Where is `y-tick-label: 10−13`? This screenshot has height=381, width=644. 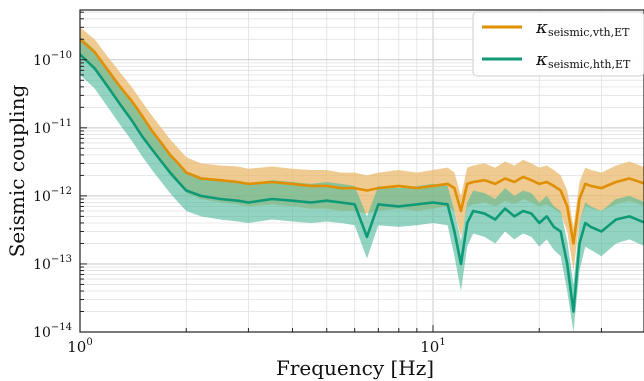 y-tick-label: 10−13 is located at coordinates (52, 263).